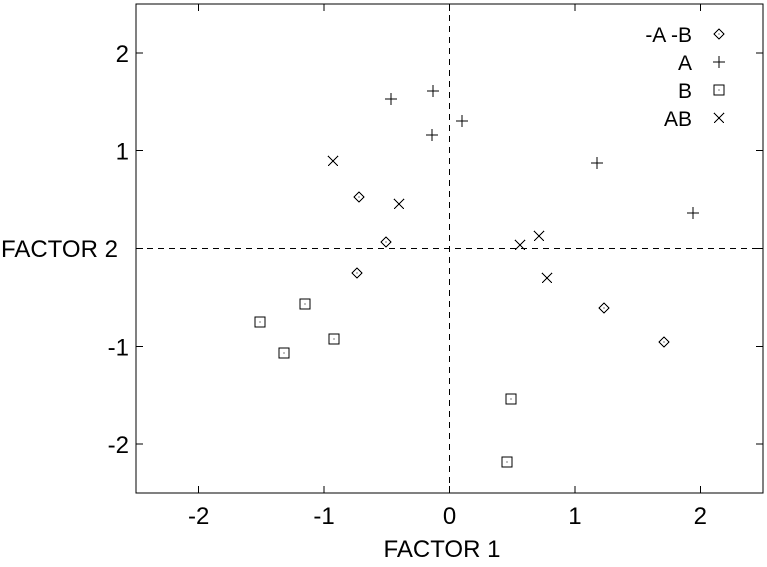 Image resolution: width=767 pixels, height=567 pixels. I want to click on x-axis-tick-label: 1, so click(574, 516).